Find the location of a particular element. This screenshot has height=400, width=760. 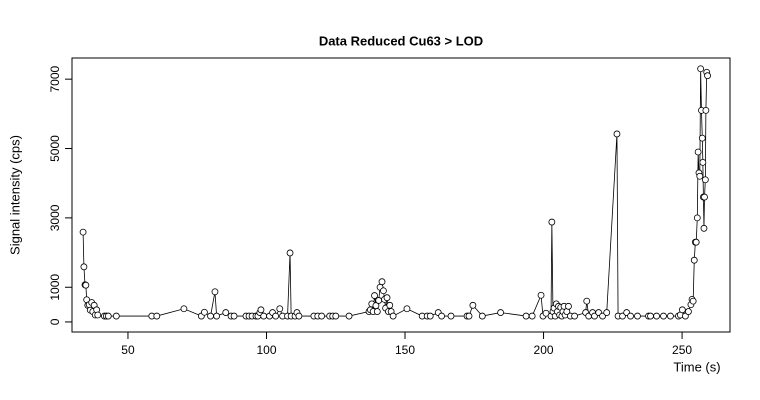

x-tick-label: 50 is located at coordinates (128, 350).